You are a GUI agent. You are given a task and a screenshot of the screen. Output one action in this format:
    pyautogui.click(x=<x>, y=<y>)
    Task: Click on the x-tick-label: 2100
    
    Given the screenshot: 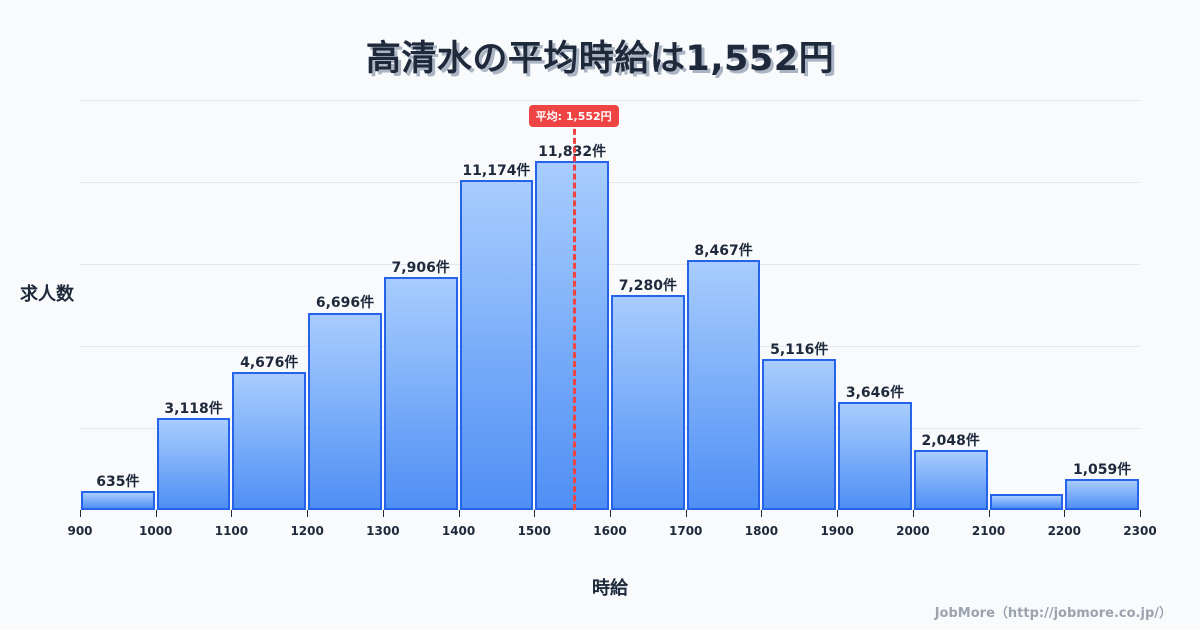 What is the action you would take?
    pyautogui.click(x=988, y=531)
    